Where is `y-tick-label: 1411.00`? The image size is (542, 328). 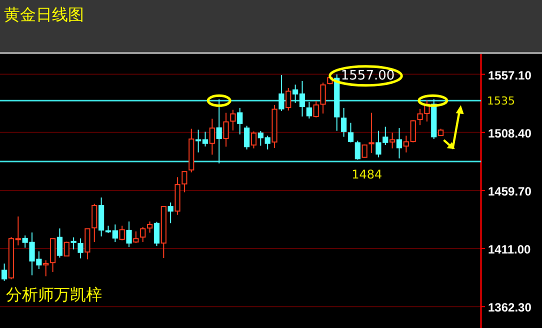
y-tick-label: 1411.00 is located at coordinates (510, 249).